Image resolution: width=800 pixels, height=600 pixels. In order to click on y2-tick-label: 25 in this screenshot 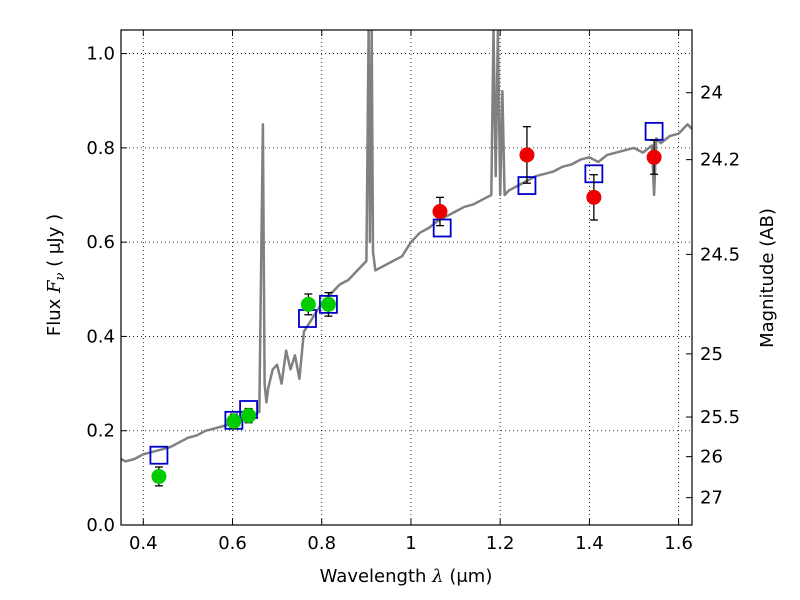, I will do `click(711, 354)`.